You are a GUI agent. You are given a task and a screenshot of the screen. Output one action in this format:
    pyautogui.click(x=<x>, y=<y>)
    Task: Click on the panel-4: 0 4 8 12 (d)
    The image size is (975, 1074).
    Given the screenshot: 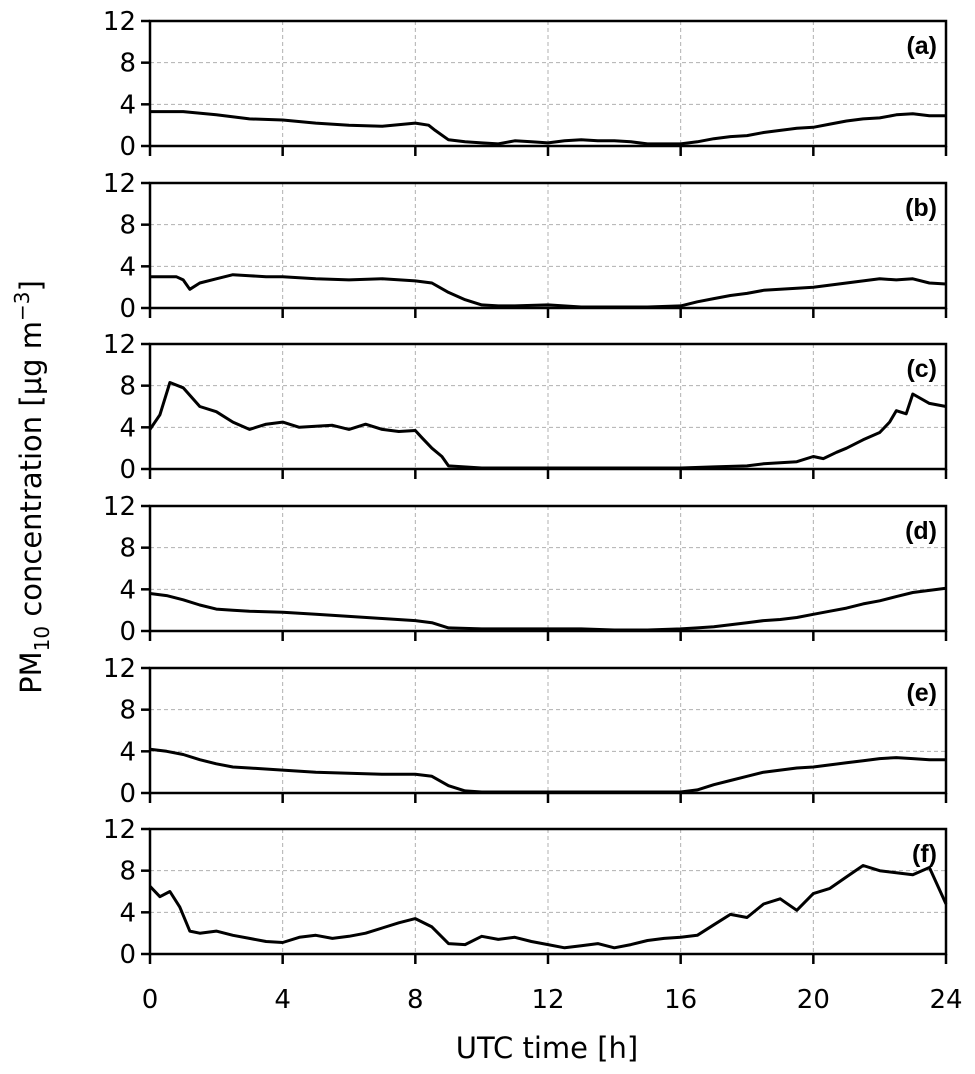 What is the action you would take?
    pyautogui.click(x=525, y=569)
    